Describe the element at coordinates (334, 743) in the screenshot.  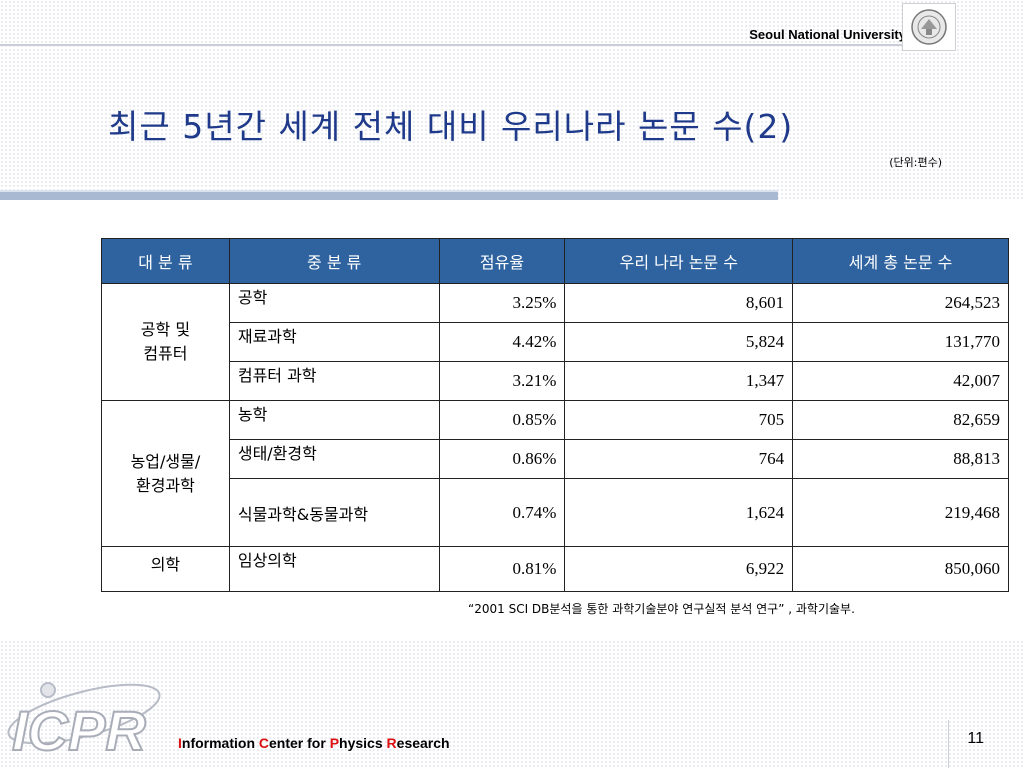
I see `org-name-part: P` at that location.